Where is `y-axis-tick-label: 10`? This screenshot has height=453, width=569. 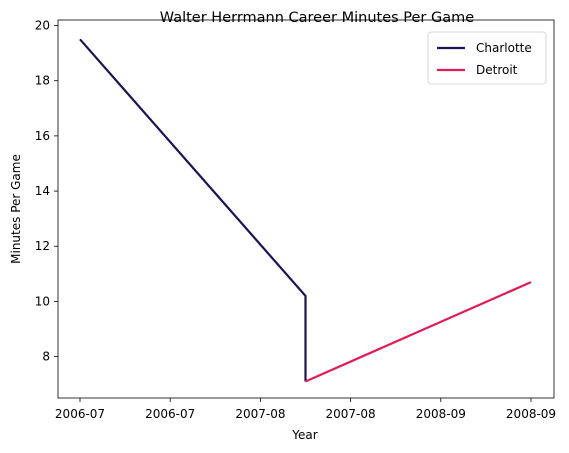
y-axis-tick-label: 10 is located at coordinates (42, 301).